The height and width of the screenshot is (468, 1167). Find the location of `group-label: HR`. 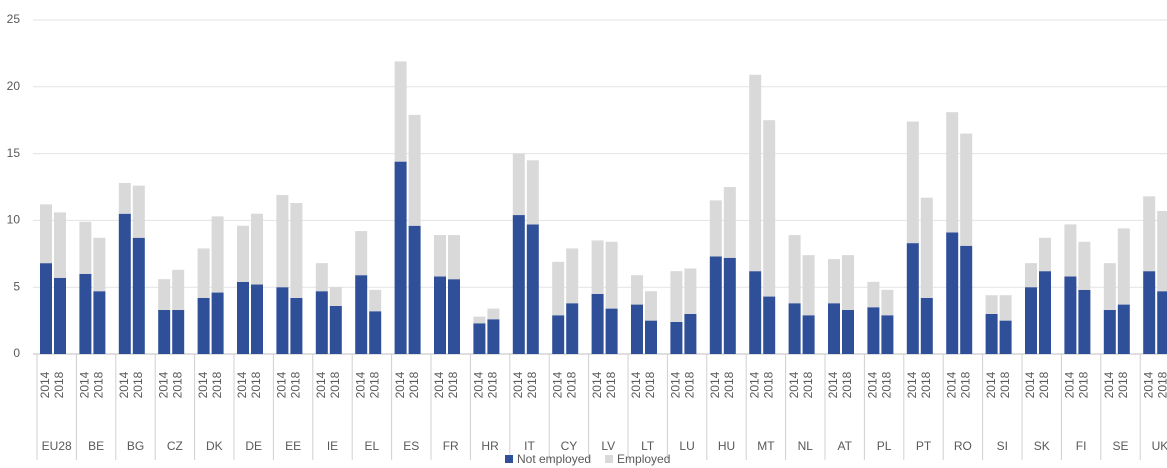

group-label: HR is located at coordinates (490, 446).